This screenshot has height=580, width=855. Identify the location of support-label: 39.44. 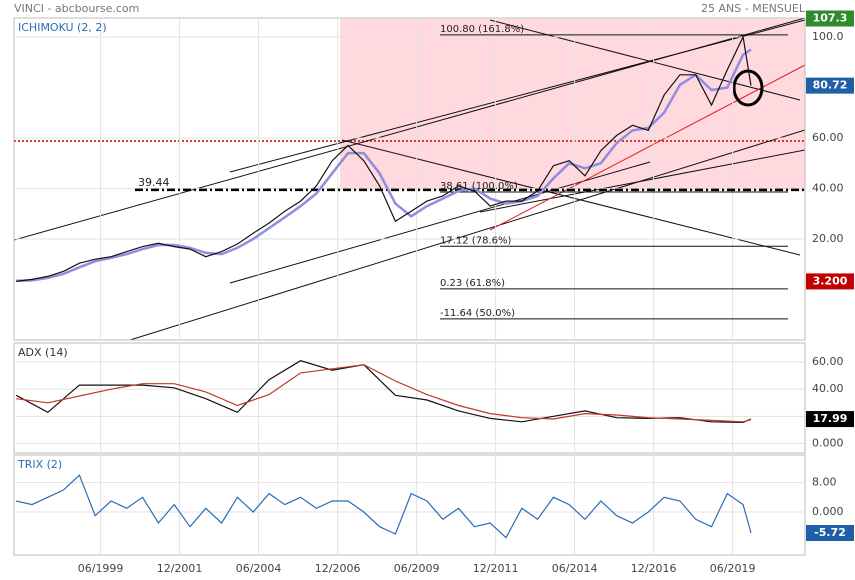
(154, 182).